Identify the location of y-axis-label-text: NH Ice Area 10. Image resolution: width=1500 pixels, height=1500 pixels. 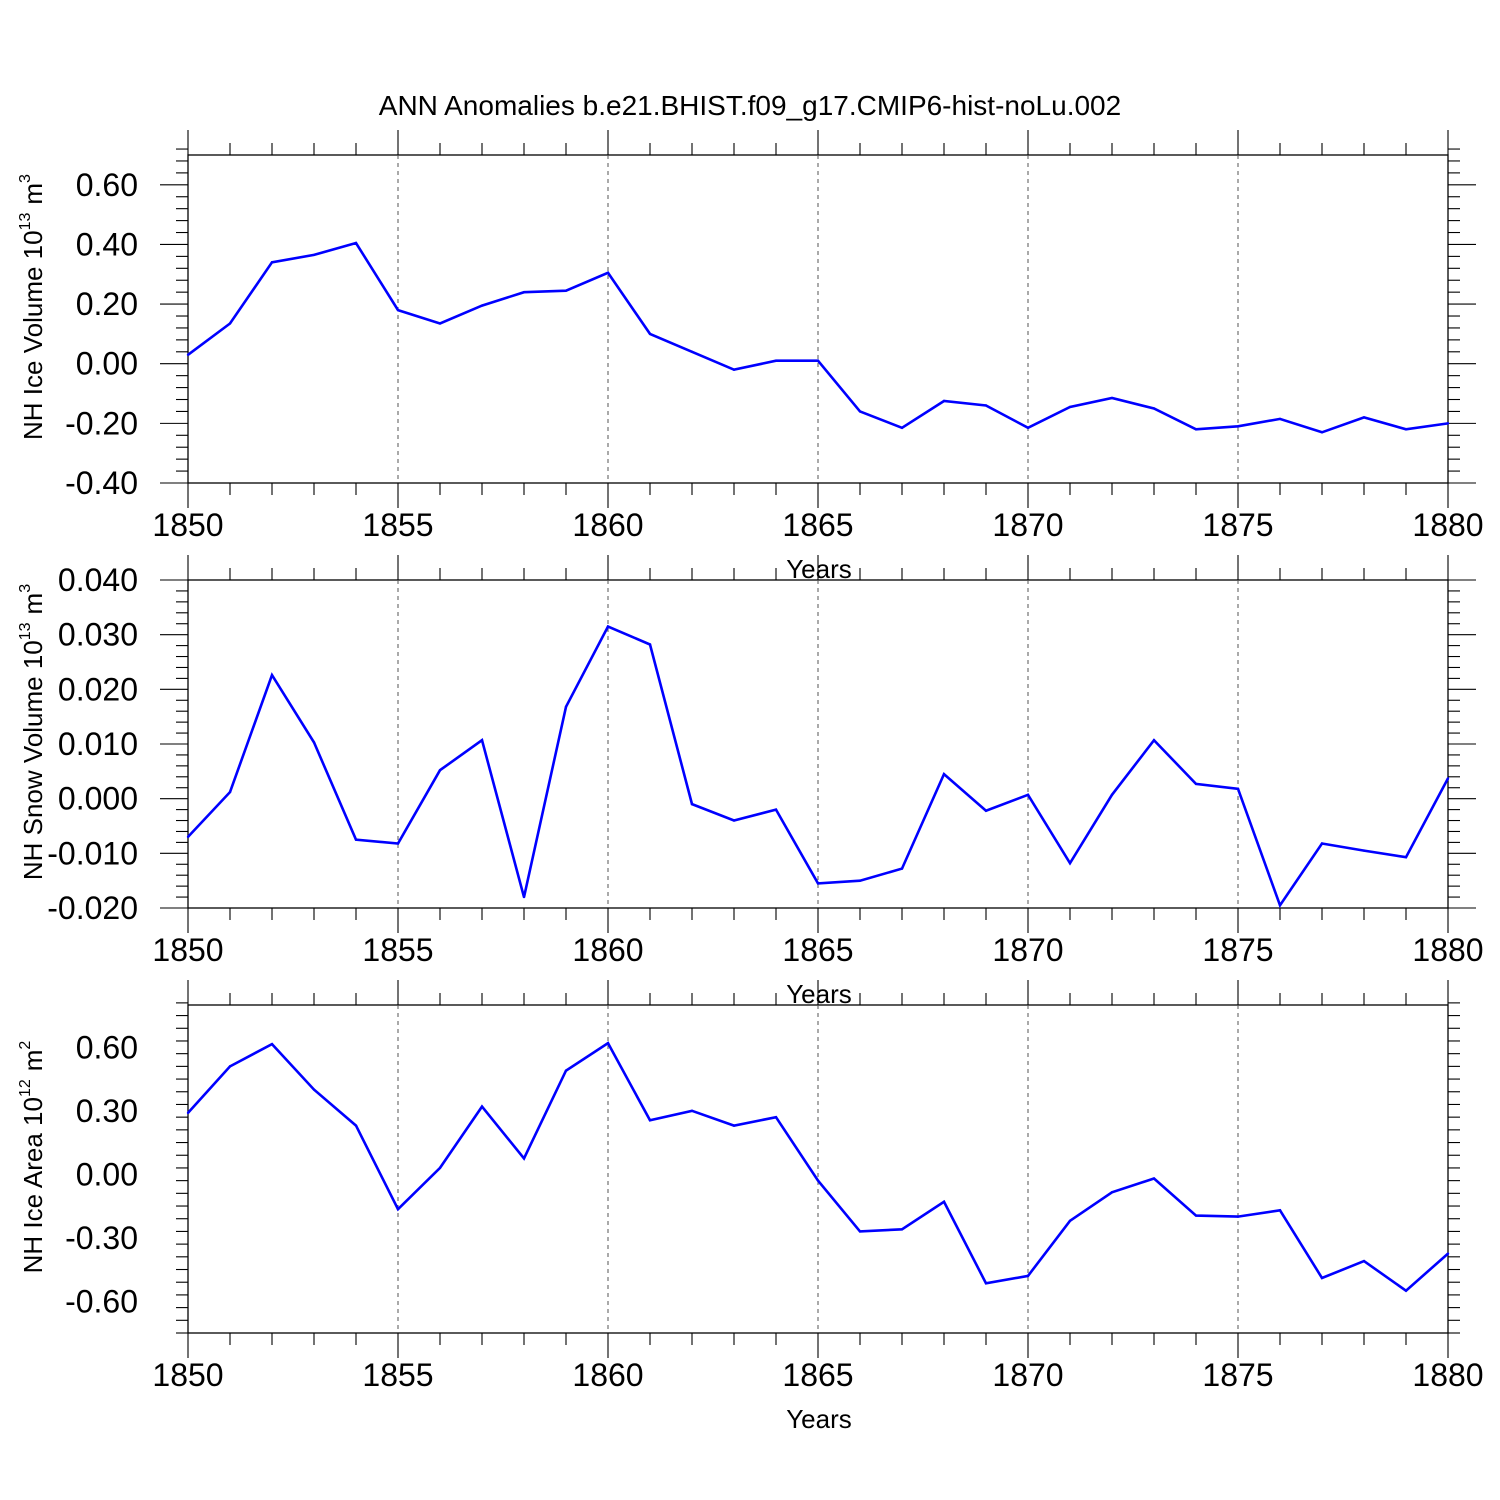
(33, 1185).